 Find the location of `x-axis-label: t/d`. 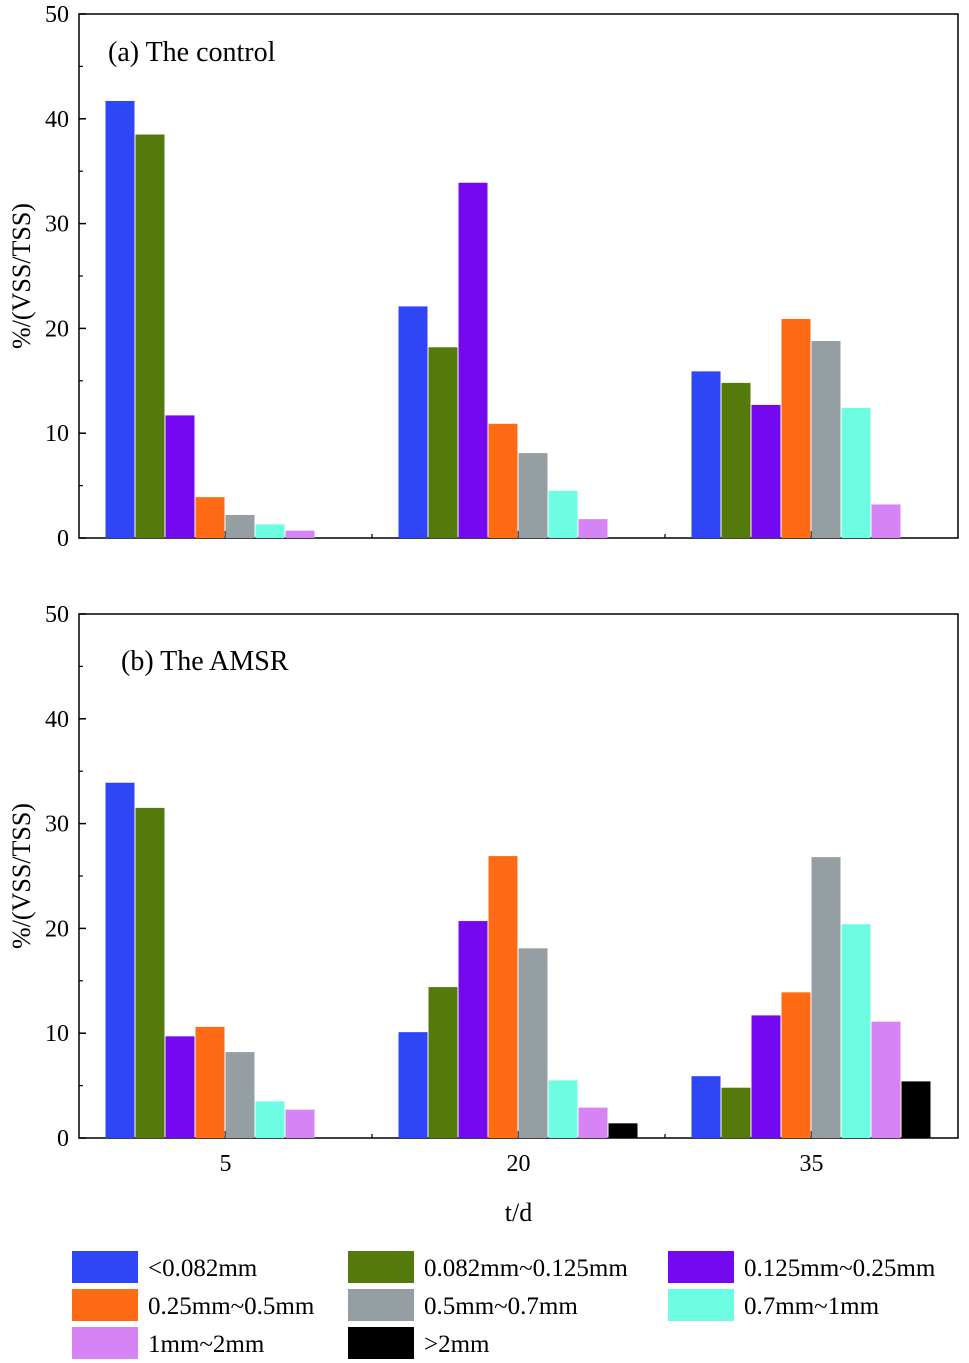

x-axis-label: t/d is located at coordinates (518, 1212).